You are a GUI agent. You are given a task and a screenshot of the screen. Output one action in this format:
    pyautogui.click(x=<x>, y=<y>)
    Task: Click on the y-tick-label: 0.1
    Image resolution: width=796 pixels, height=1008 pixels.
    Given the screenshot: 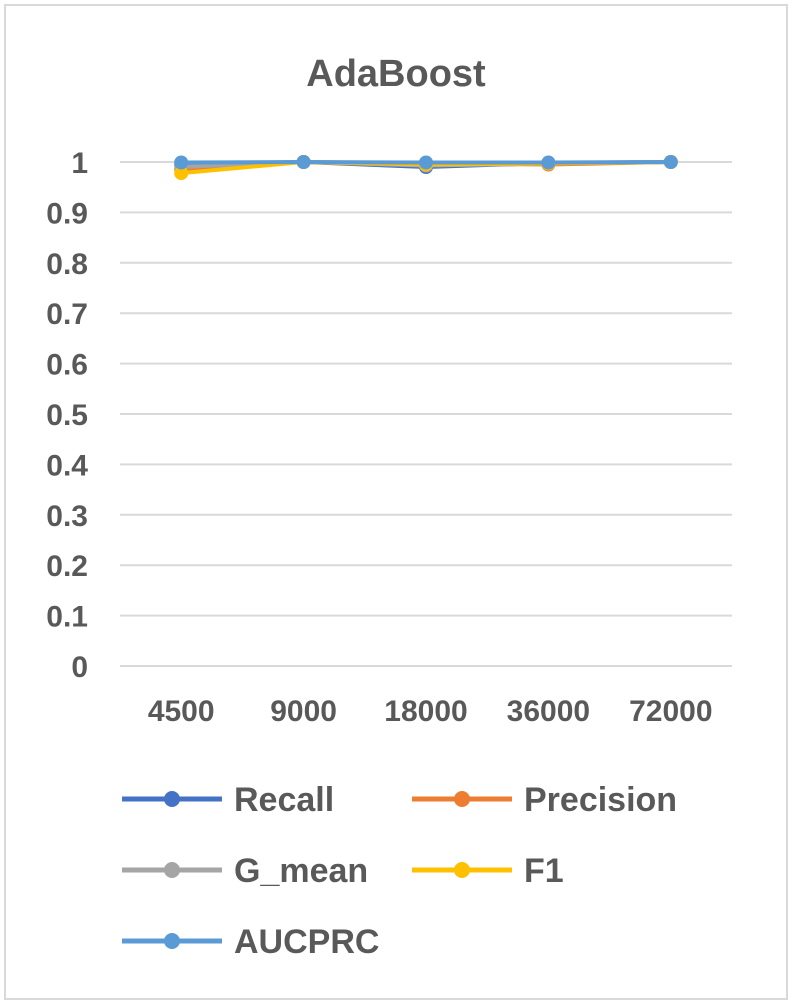 What is the action you would take?
    pyautogui.click(x=67, y=617)
    